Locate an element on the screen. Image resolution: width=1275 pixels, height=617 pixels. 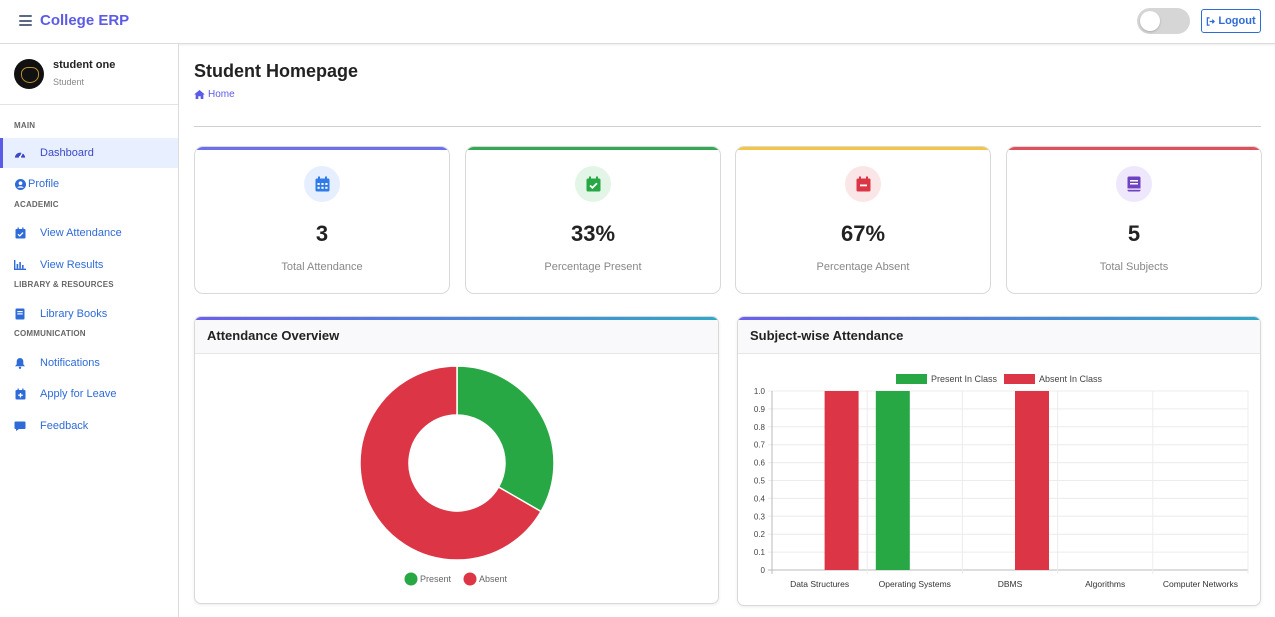
sidebar-item-feedback: Feedback is located at coordinates (89, 426).